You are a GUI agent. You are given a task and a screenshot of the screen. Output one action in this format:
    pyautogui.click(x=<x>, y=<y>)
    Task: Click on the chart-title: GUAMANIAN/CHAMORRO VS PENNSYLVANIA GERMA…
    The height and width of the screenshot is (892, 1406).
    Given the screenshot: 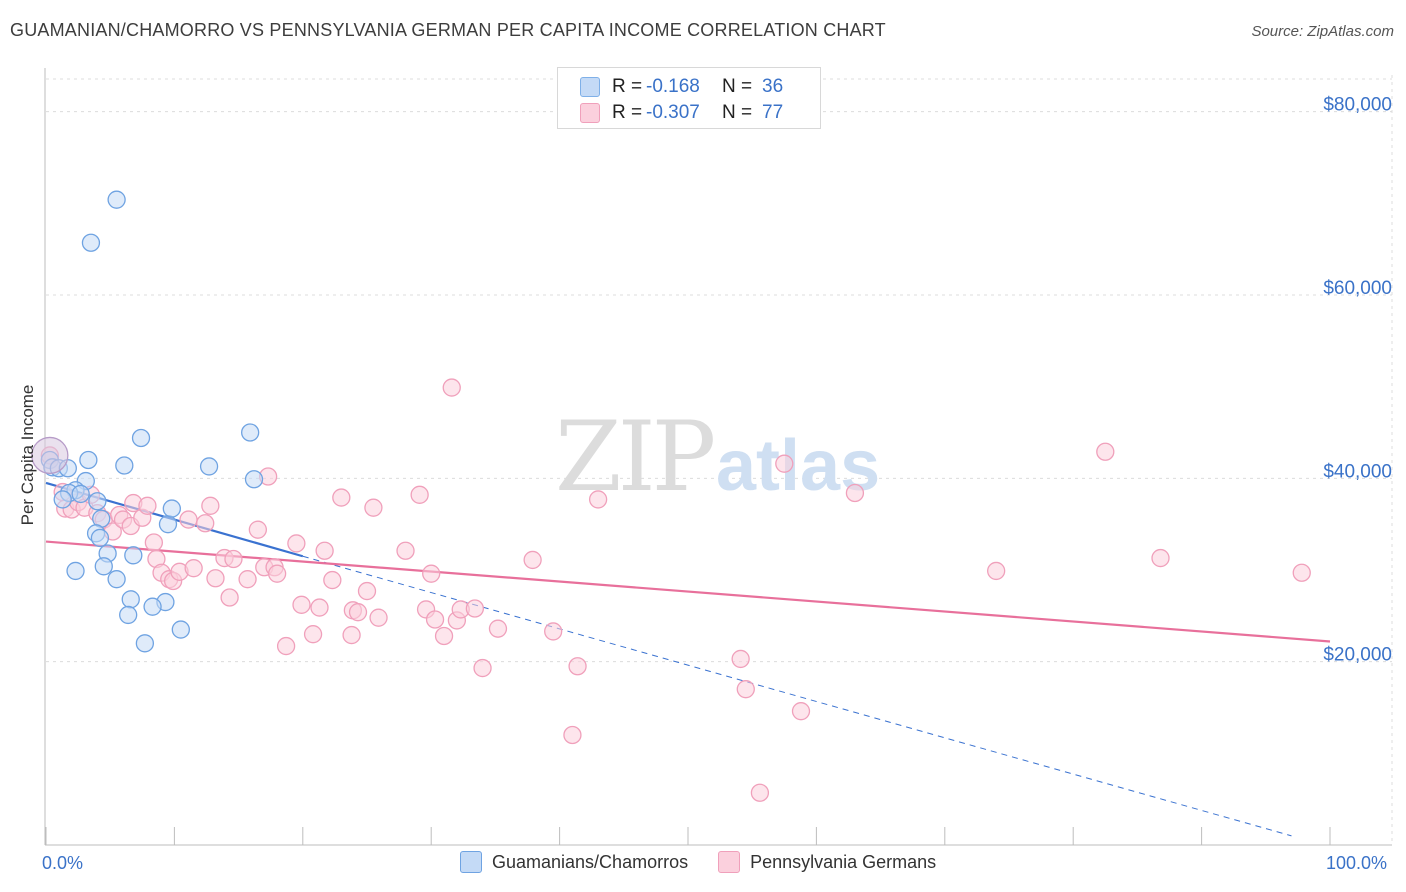 What is the action you would take?
    pyautogui.click(x=448, y=30)
    